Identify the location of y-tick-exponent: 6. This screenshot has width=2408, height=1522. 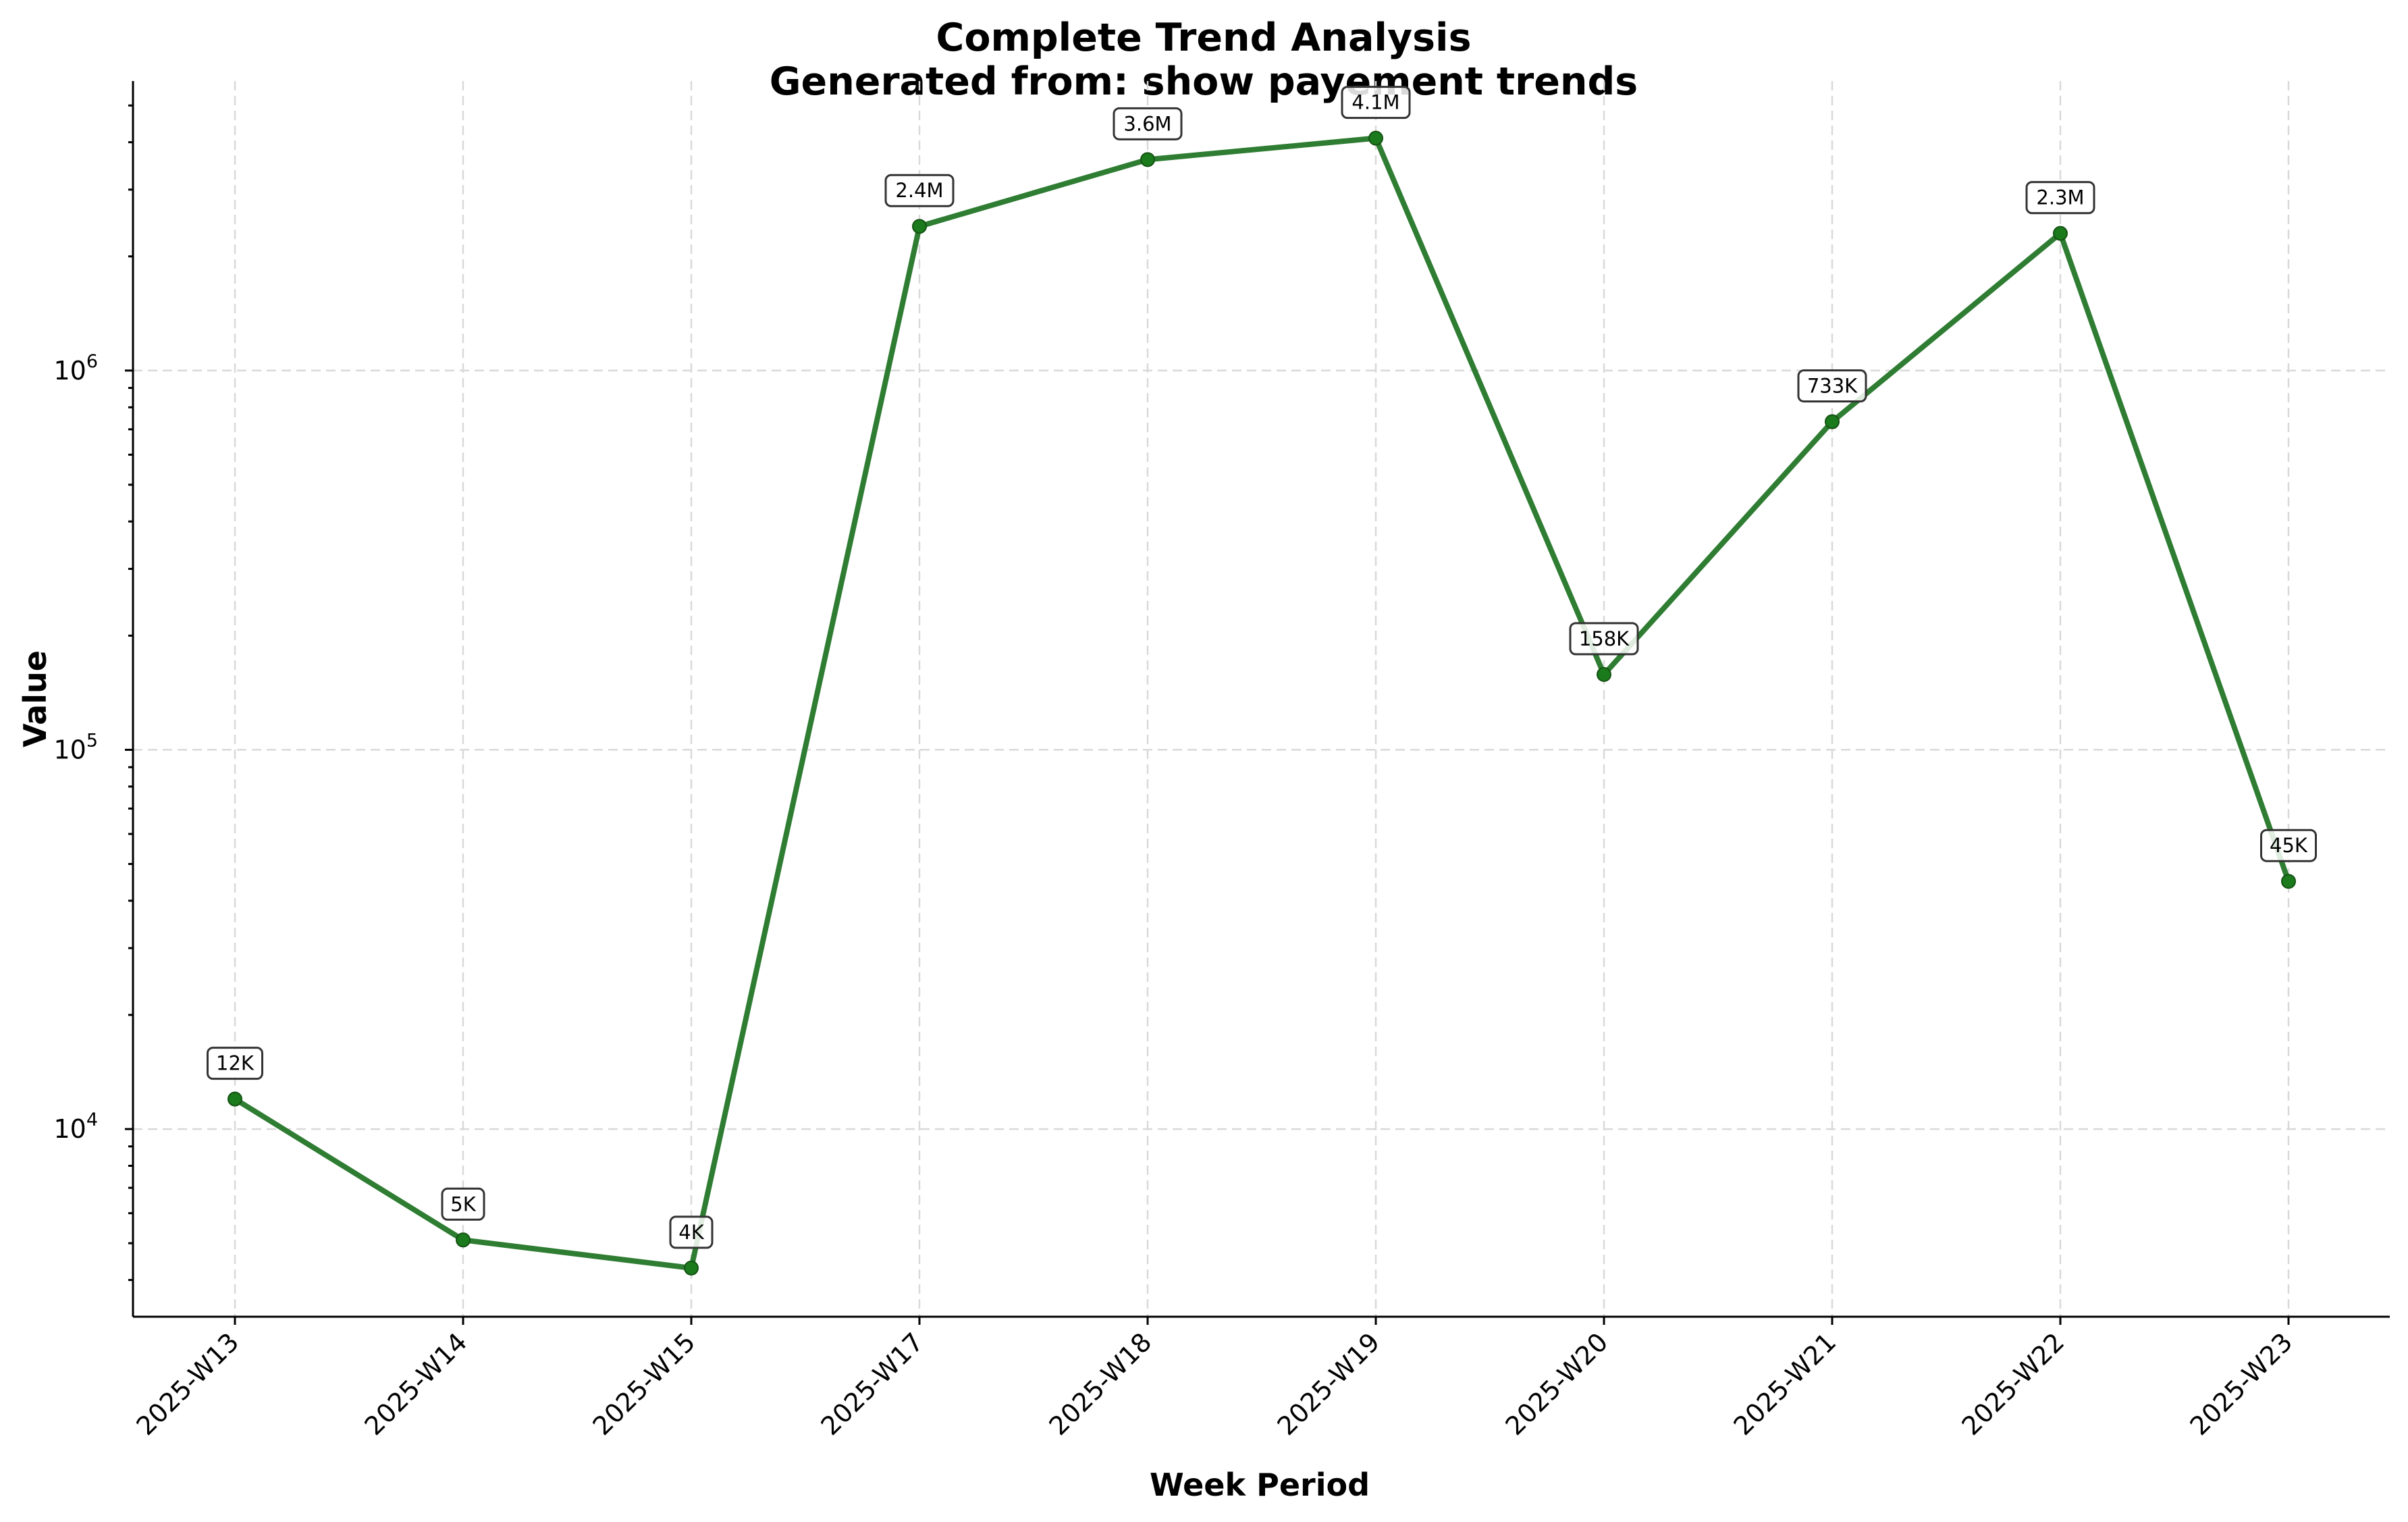
(92, 361).